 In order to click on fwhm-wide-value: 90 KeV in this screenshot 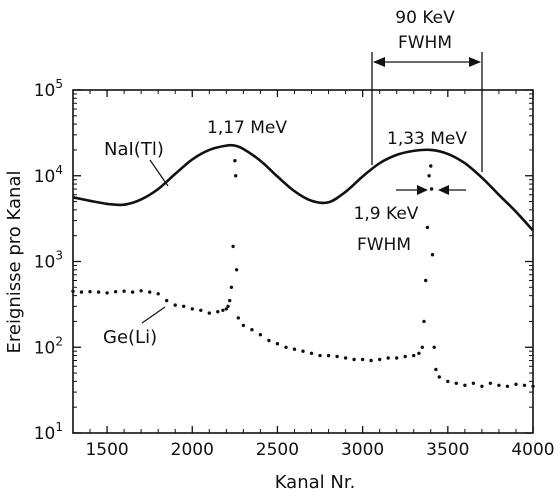, I will do `click(425, 18)`.